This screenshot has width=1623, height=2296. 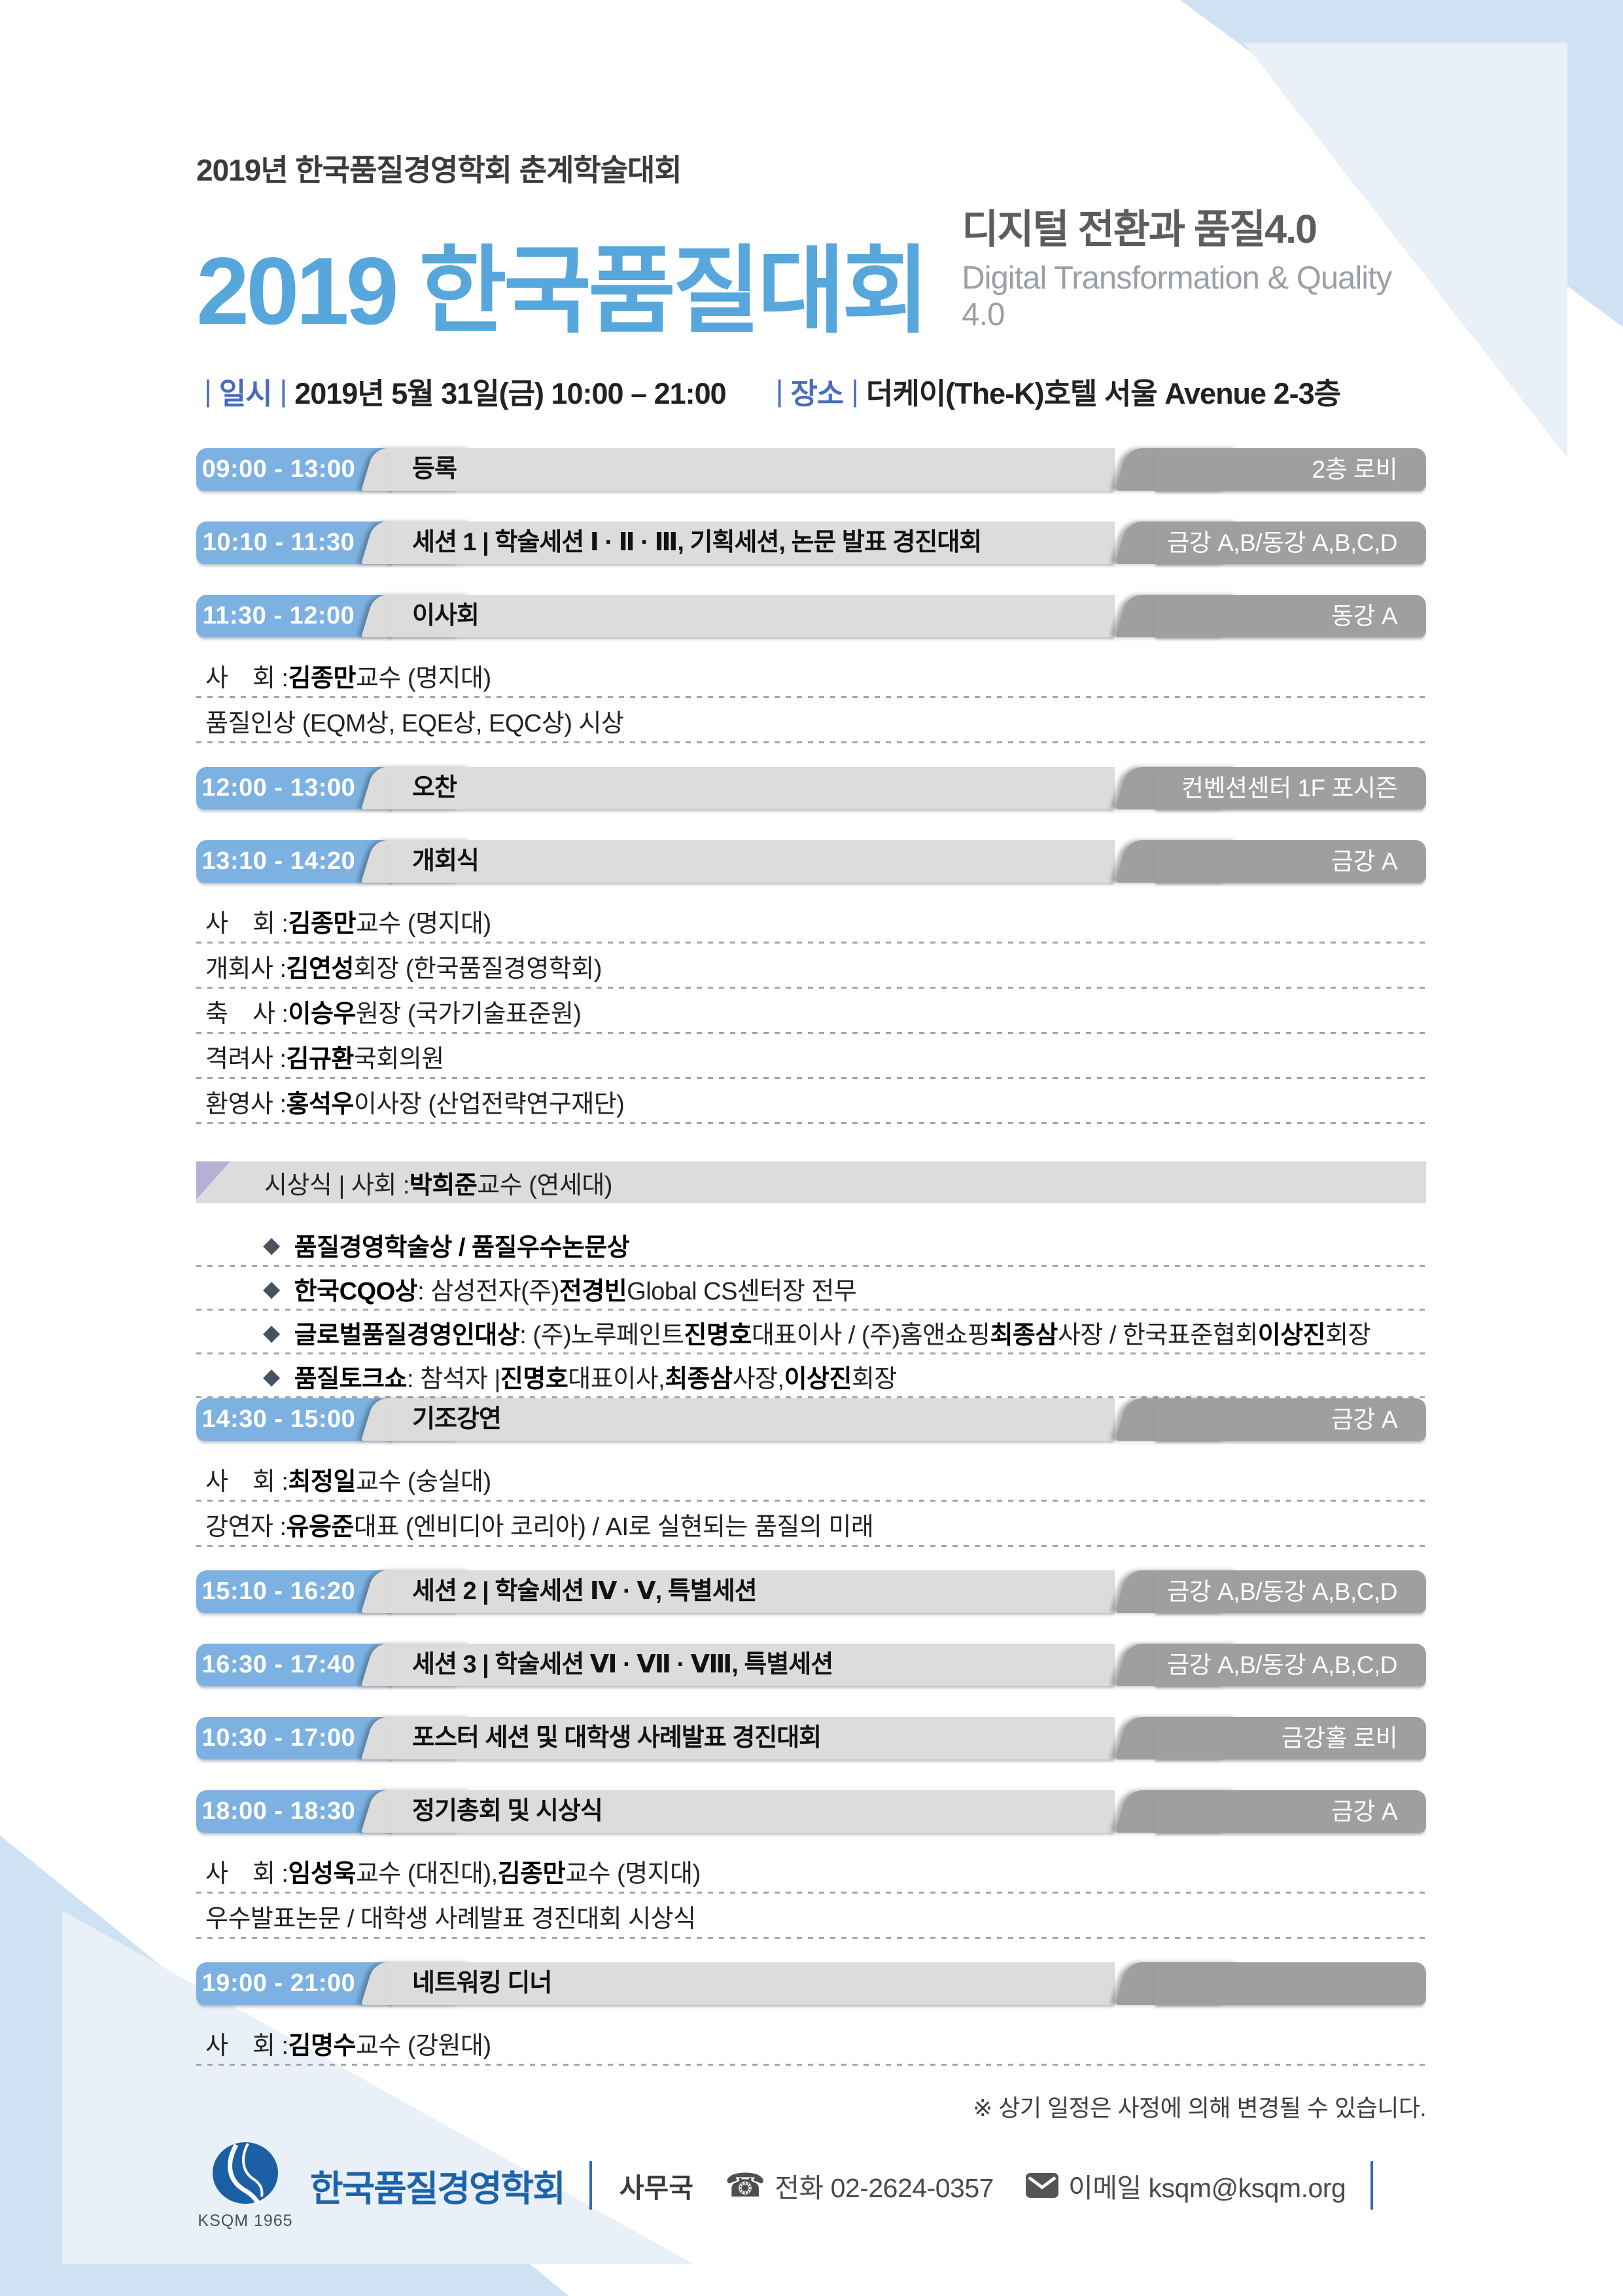 I want to click on time-chip: 18:00 - 18:30, so click(x=295, y=1812).